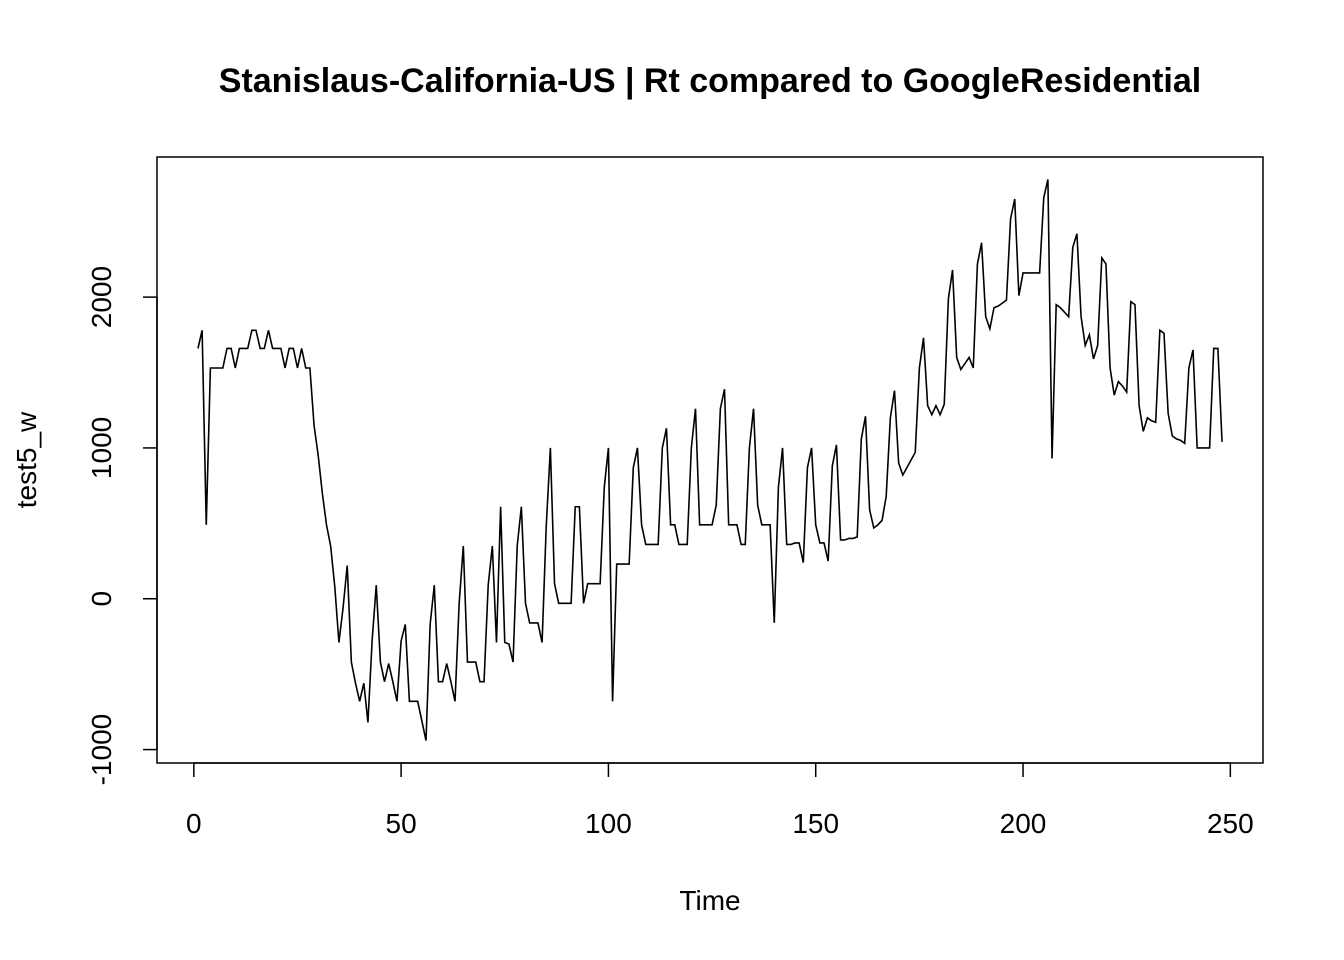 This screenshot has width=1344, height=960. I want to click on y-tick-label: 0, so click(101, 599).